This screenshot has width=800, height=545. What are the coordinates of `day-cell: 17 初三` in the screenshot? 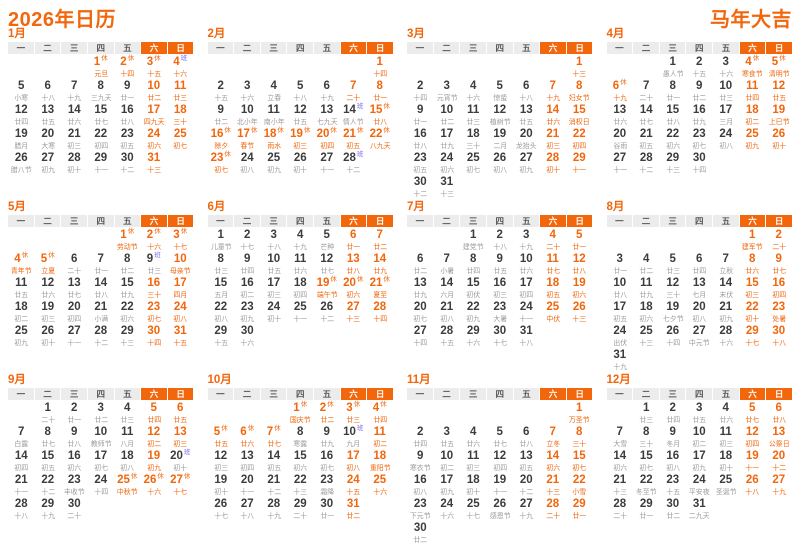 It's located at (274, 289).